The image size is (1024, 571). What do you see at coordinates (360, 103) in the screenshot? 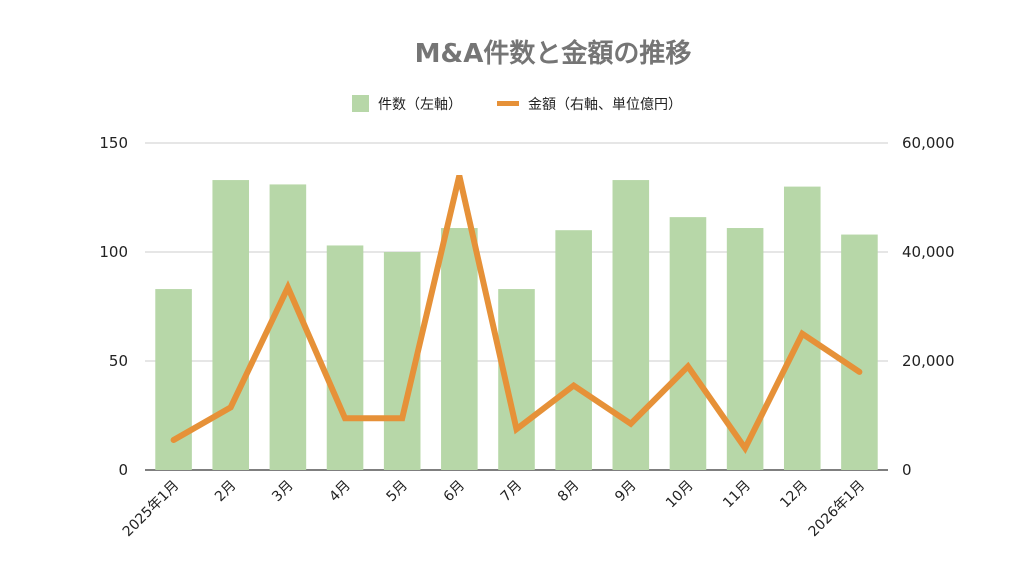
I see `legend-swatch-bars` at bounding box center [360, 103].